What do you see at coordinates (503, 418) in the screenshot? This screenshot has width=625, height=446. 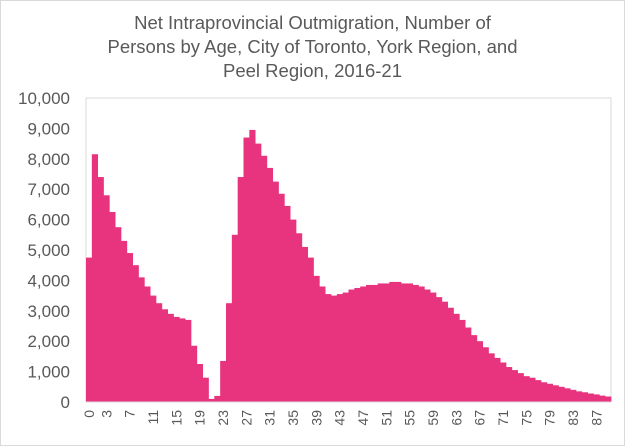 I see `x-tick-label: 71` at bounding box center [503, 418].